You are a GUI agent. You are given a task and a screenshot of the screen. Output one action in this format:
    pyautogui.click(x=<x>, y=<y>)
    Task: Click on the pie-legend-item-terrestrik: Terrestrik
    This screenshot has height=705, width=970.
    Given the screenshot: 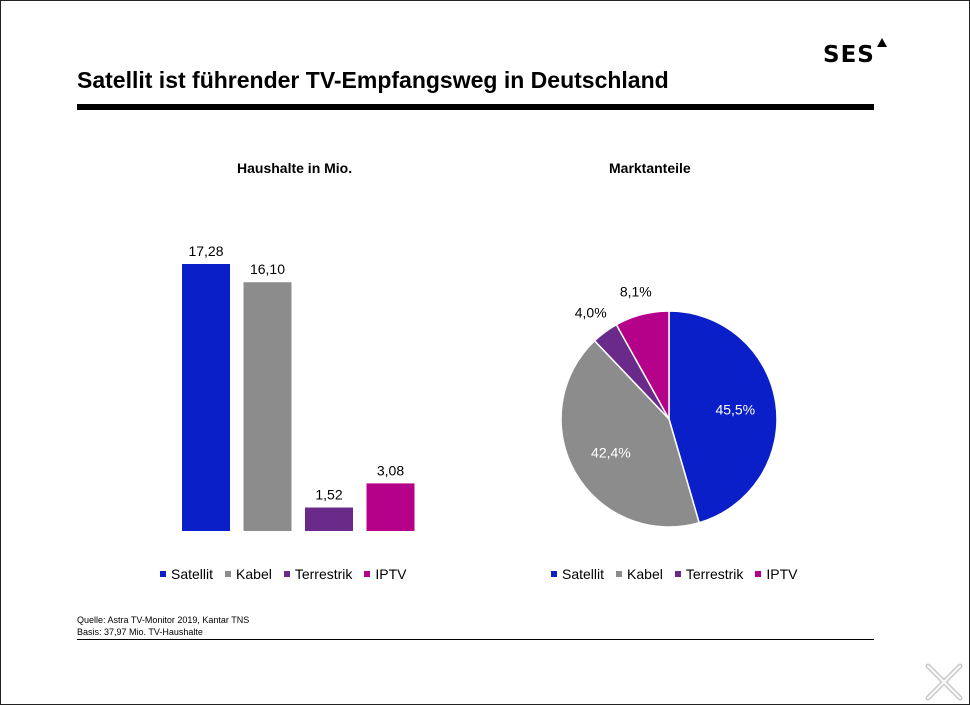 What is the action you would take?
    pyautogui.click(x=709, y=574)
    